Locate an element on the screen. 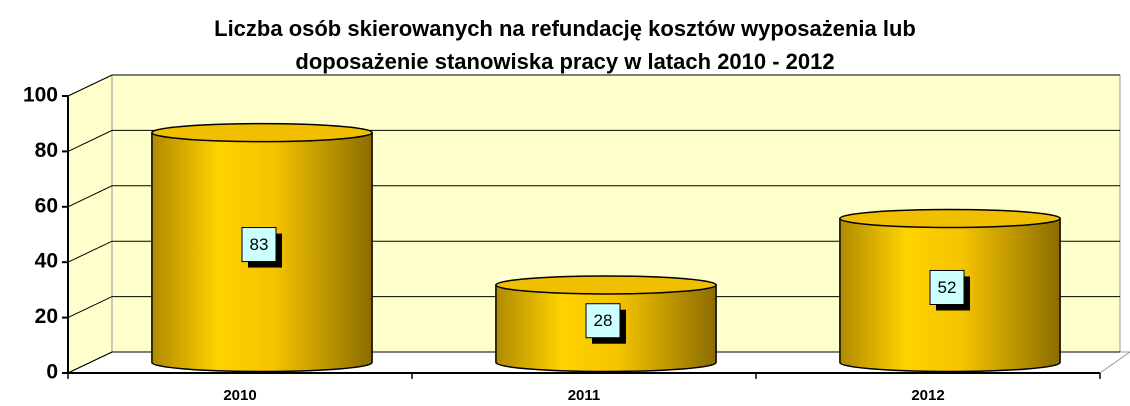 Image resolution: width=1130 pixels, height=406 pixels. y-tick-label: 60 is located at coordinates (46, 205).